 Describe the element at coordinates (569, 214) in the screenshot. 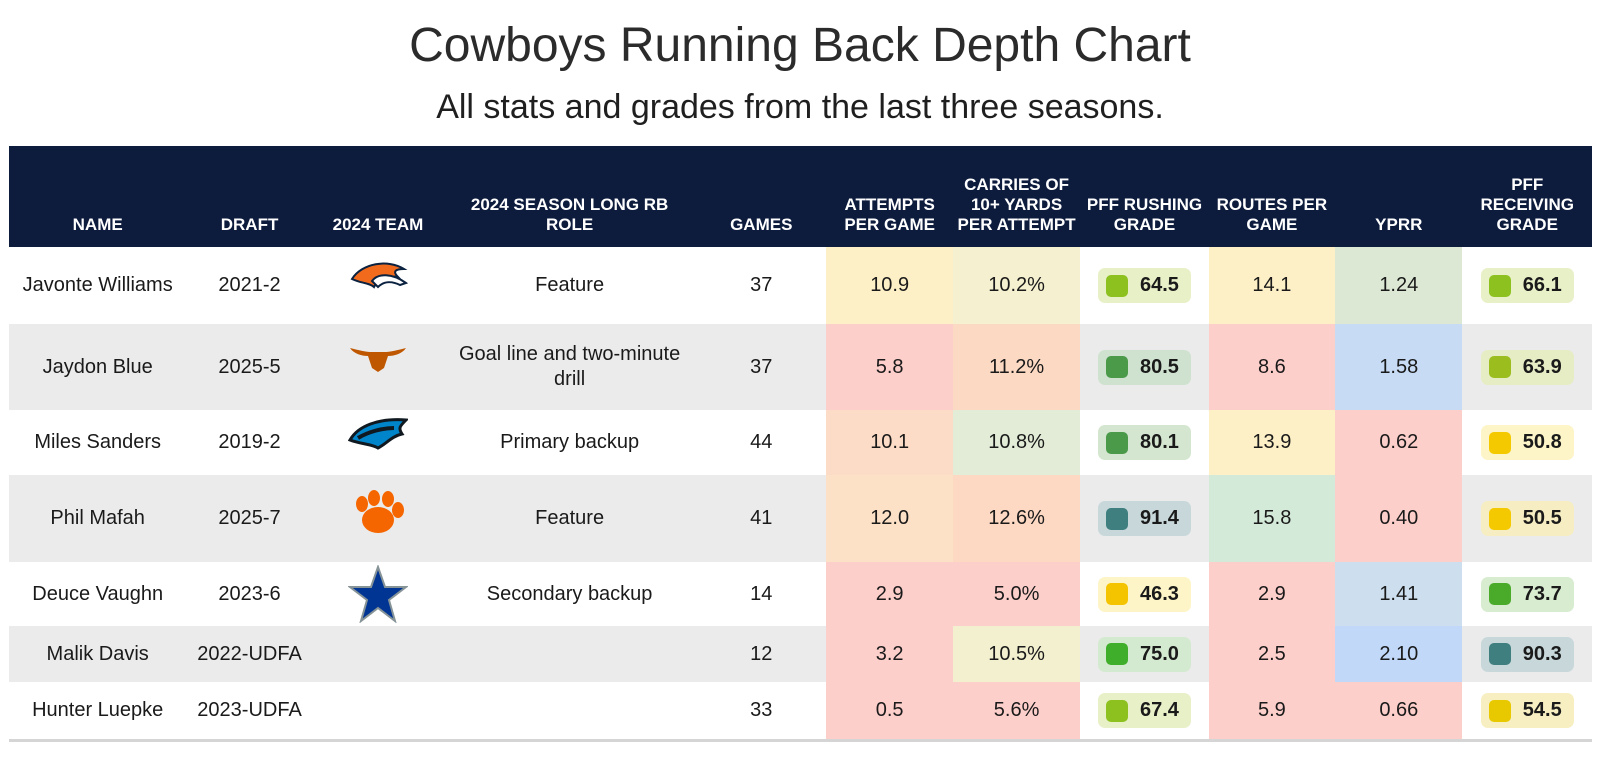

I see `column-header: 2024 SEASON LONG RB ROLE` at that location.